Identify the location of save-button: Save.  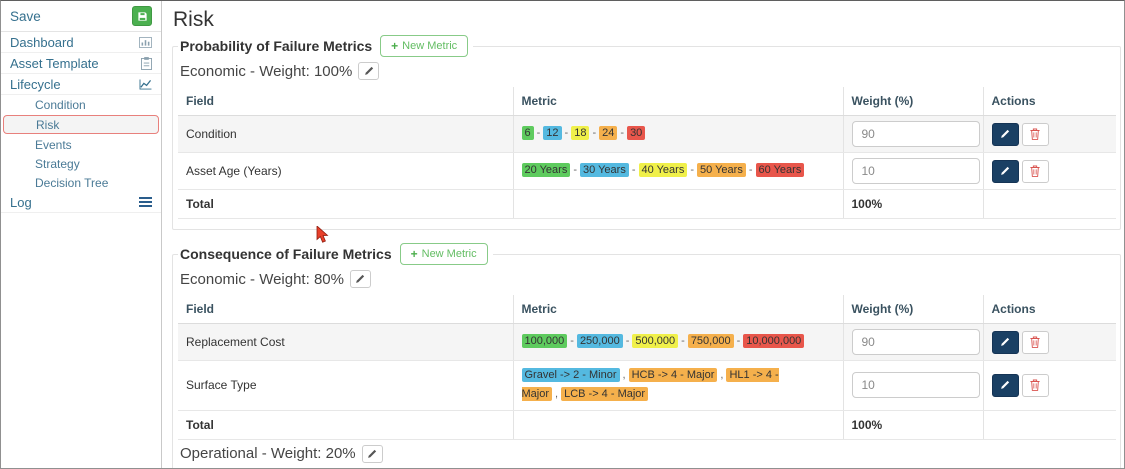
(81, 16).